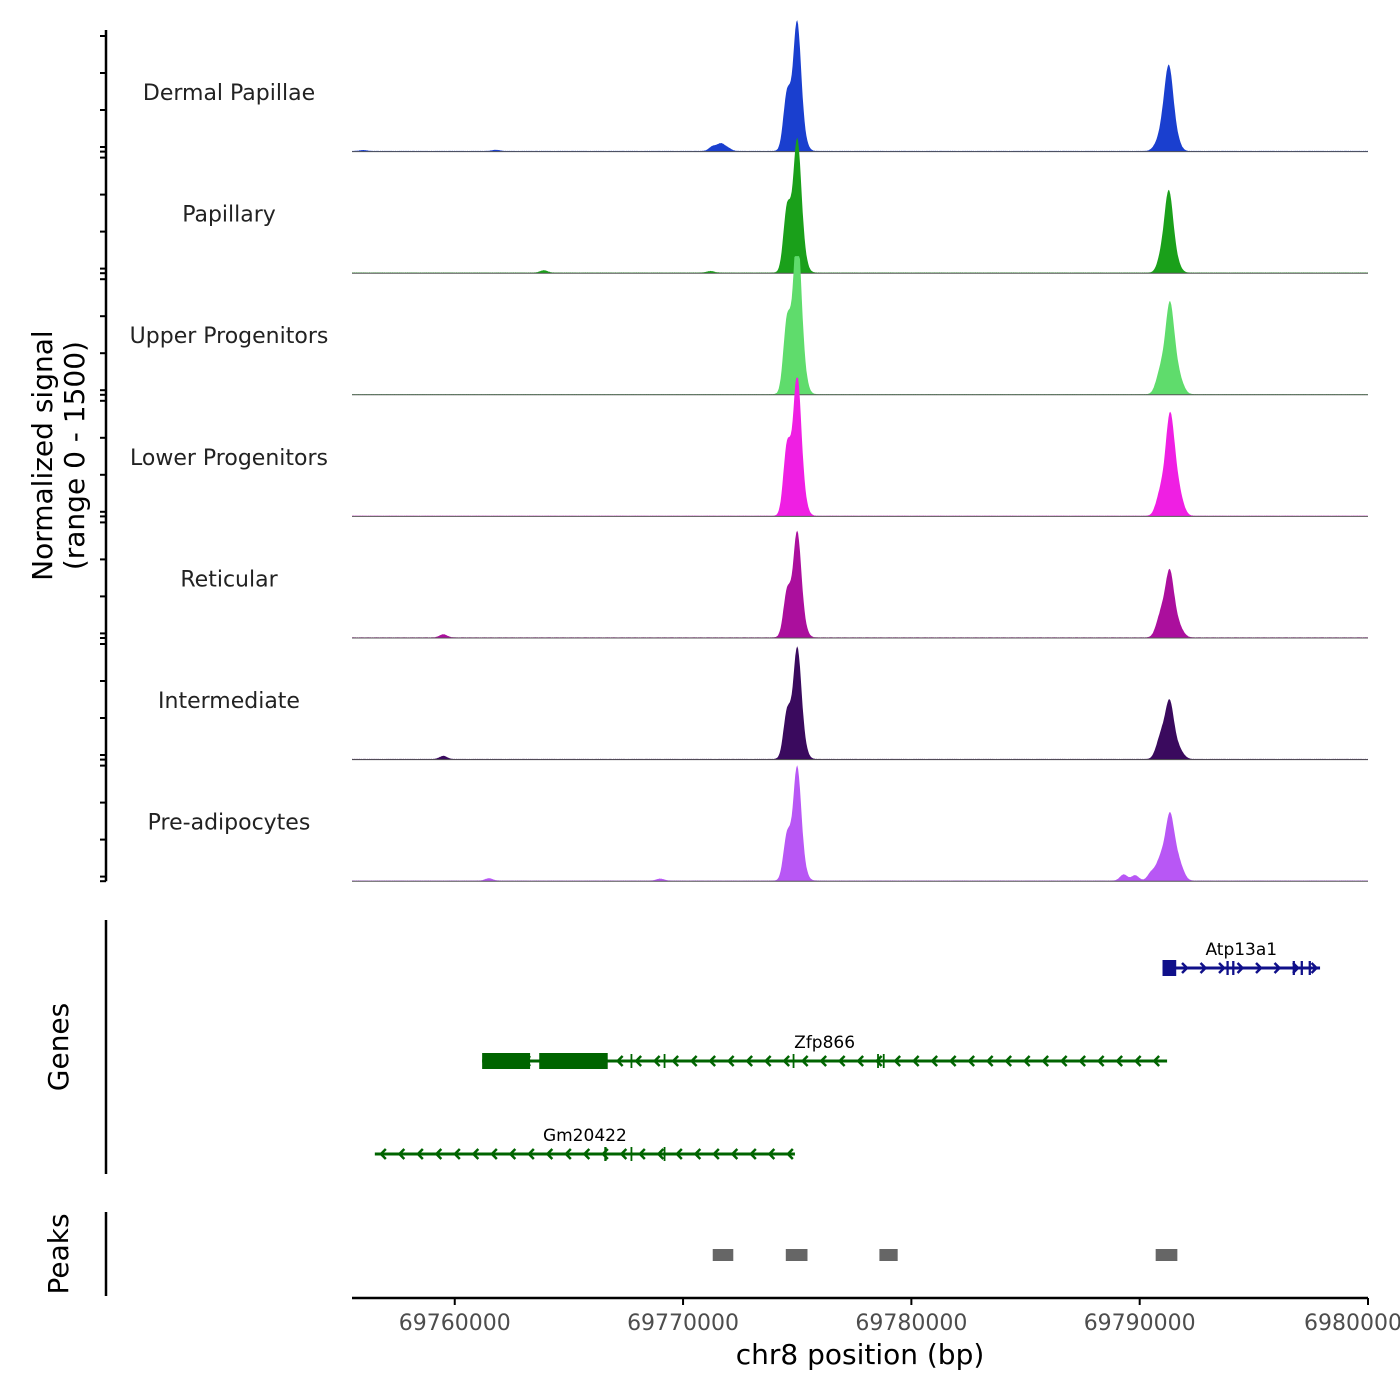 The width and height of the screenshot is (1400, 1400). I want to click on gene-gm20422: Gm20422, so click(584, 1143).